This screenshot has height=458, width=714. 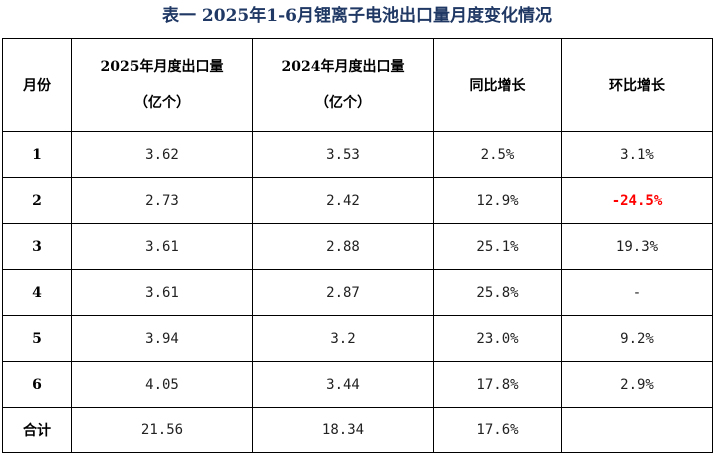 What do you see at coordinates (162, 154) in the screenshot?
I see `cell-2025: 3.62` at bounding box center [162, 154].